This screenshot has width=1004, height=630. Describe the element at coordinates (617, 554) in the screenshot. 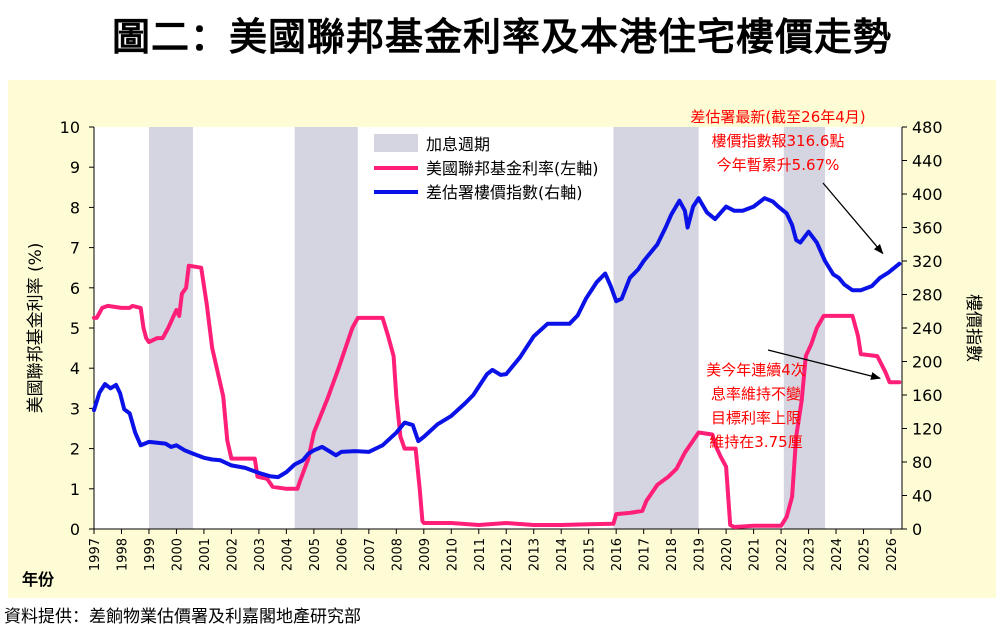

I see `x-tick-label: 2016` at that location.